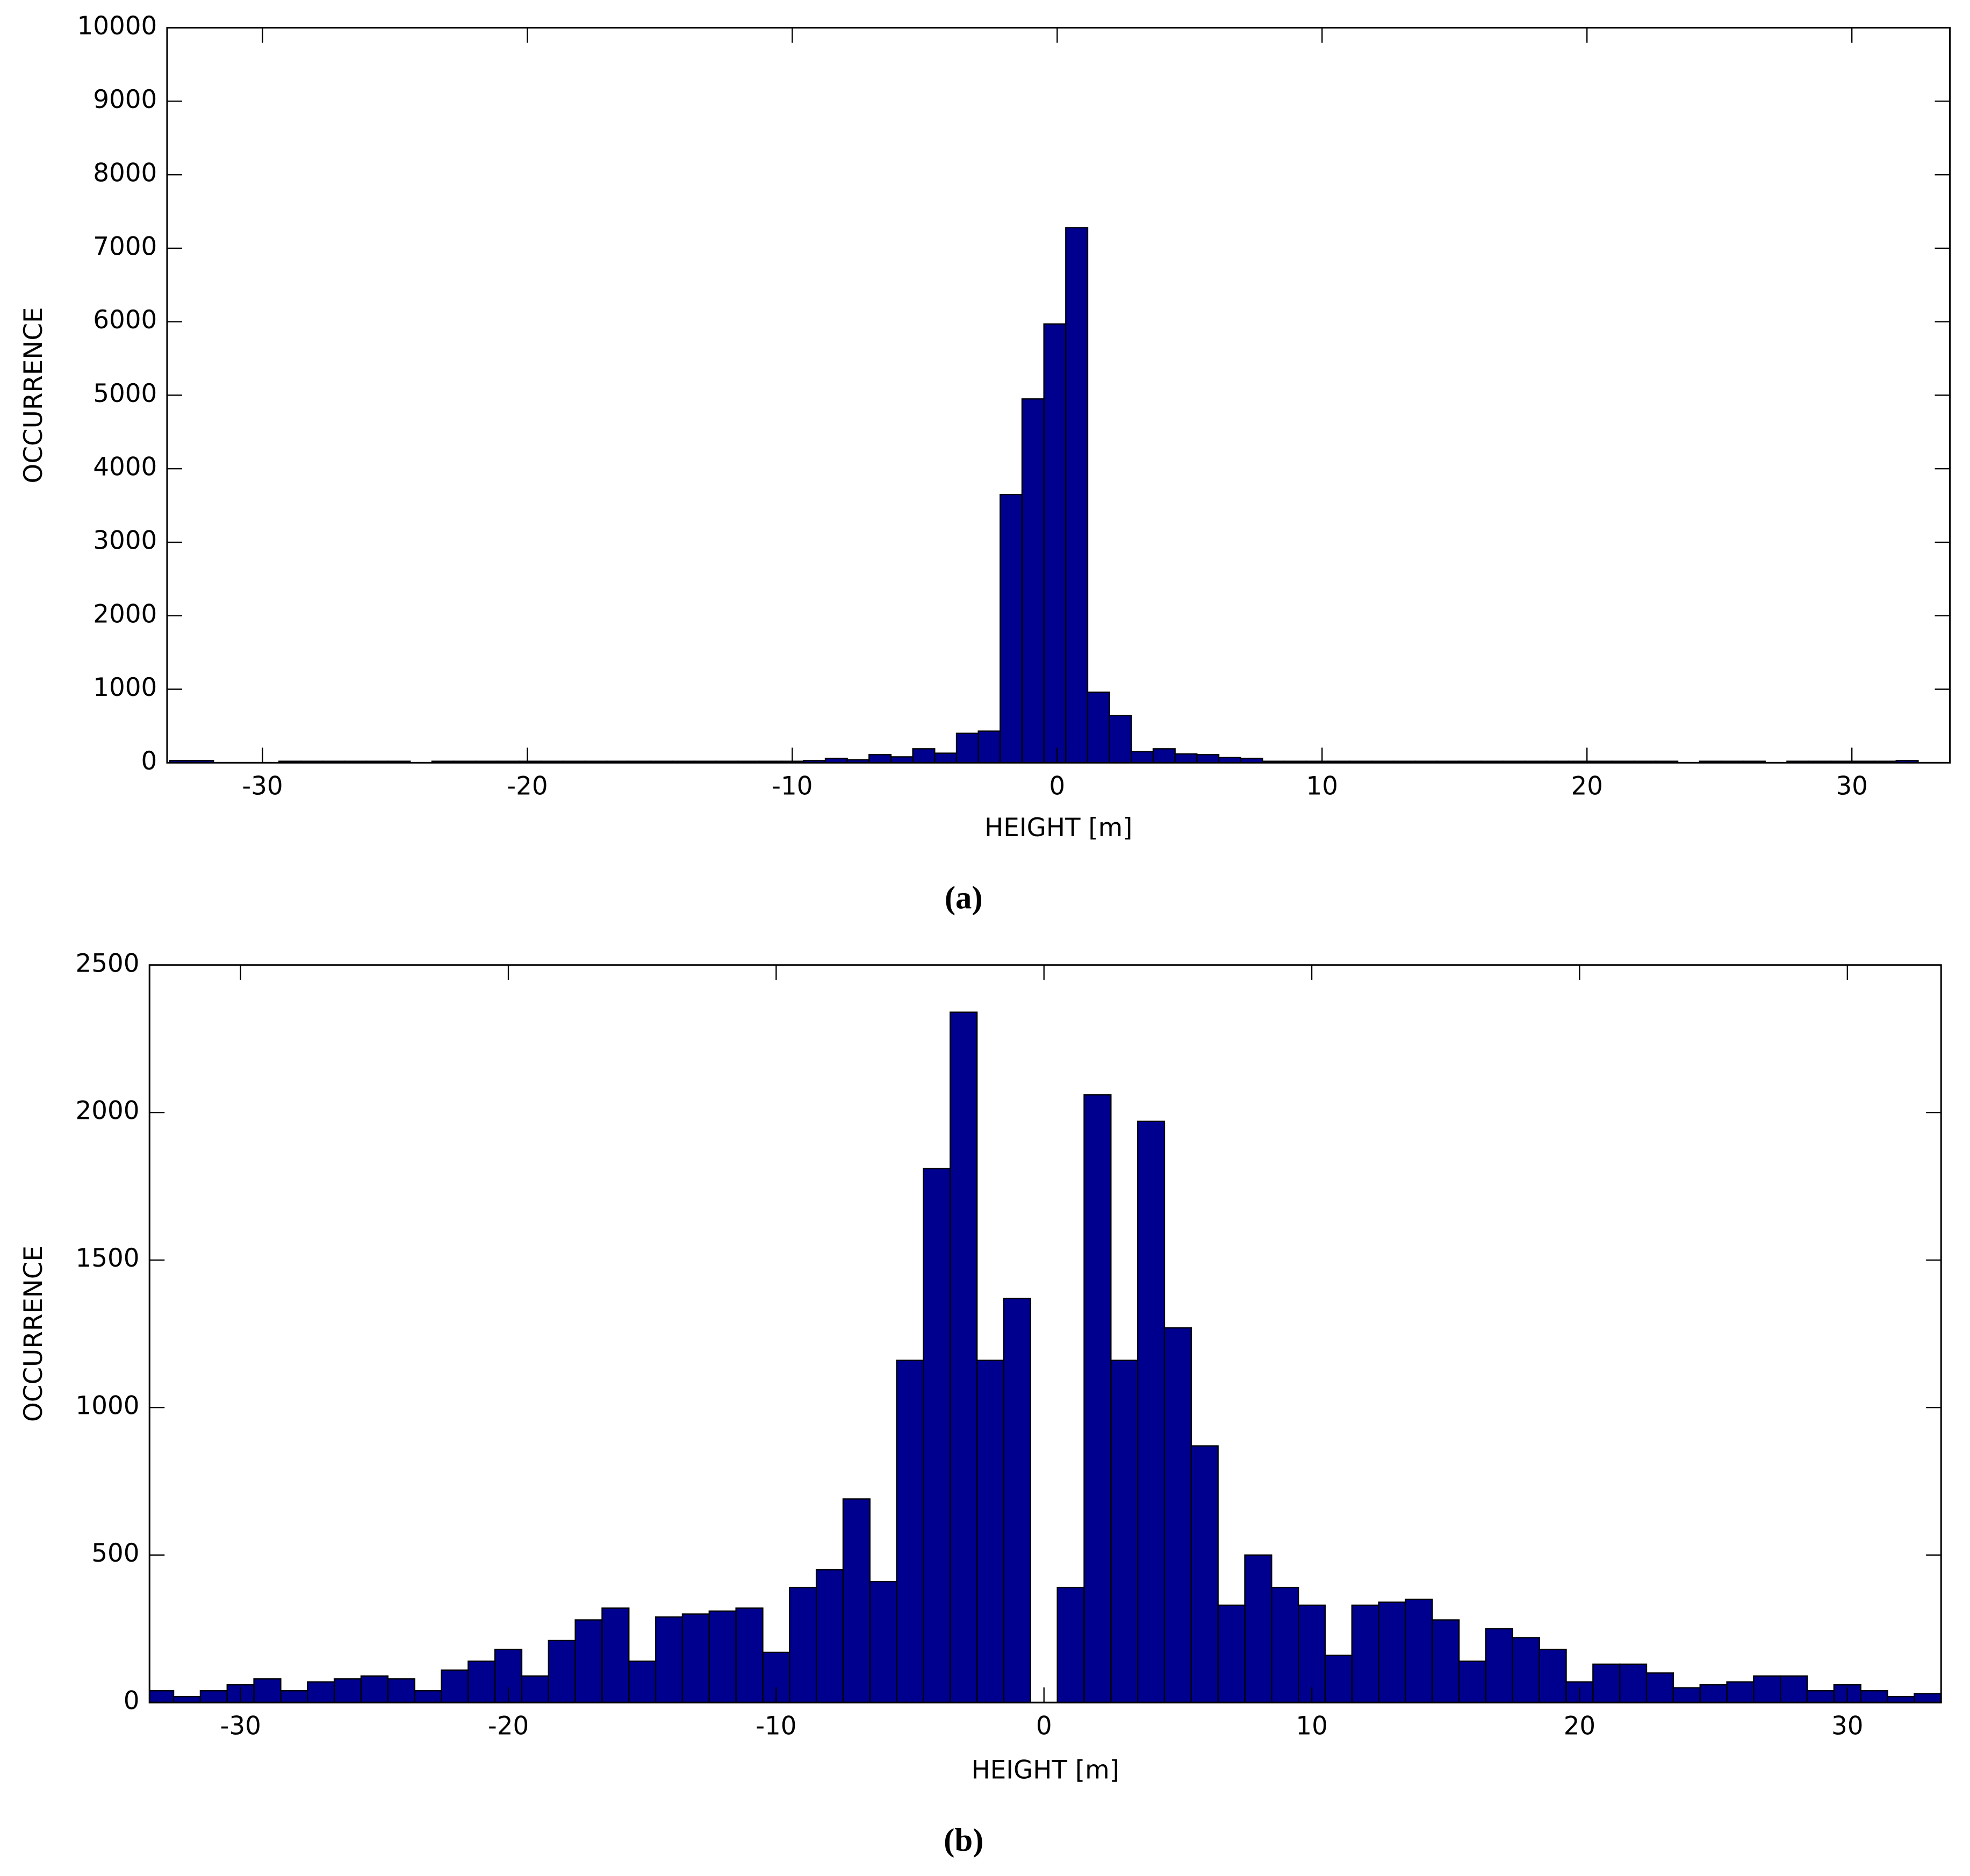 The width and height of the screenshot is (1970, 1876). I want to click on y-tick-label: 4000, so click(125, 467).